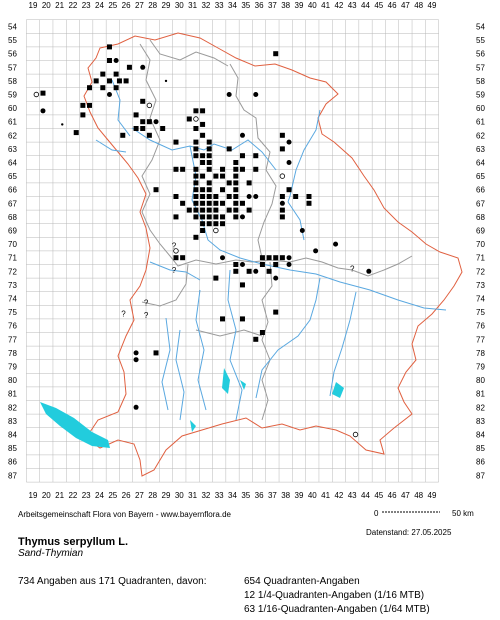  What do you see at coordinates (72, 5) in the screenshot?
I see `x-tick-label: 22` at bounding box center [72, 5].